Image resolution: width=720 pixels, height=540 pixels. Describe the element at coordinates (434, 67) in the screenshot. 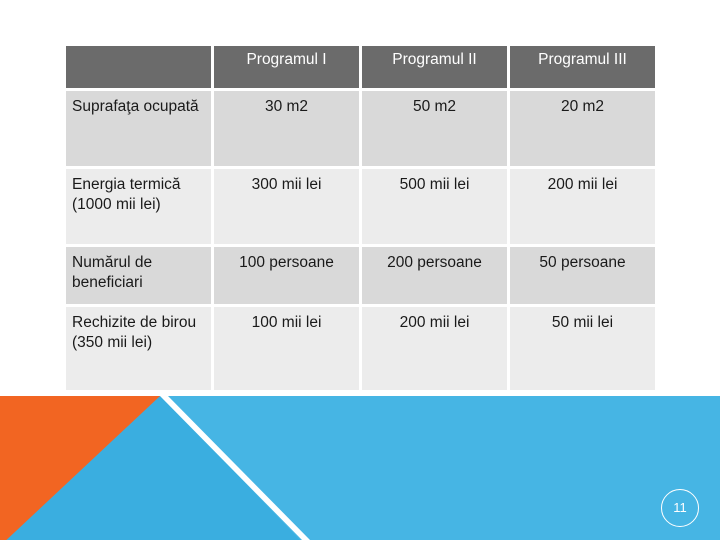

I see `header-programul-2: Programul II` at that location.